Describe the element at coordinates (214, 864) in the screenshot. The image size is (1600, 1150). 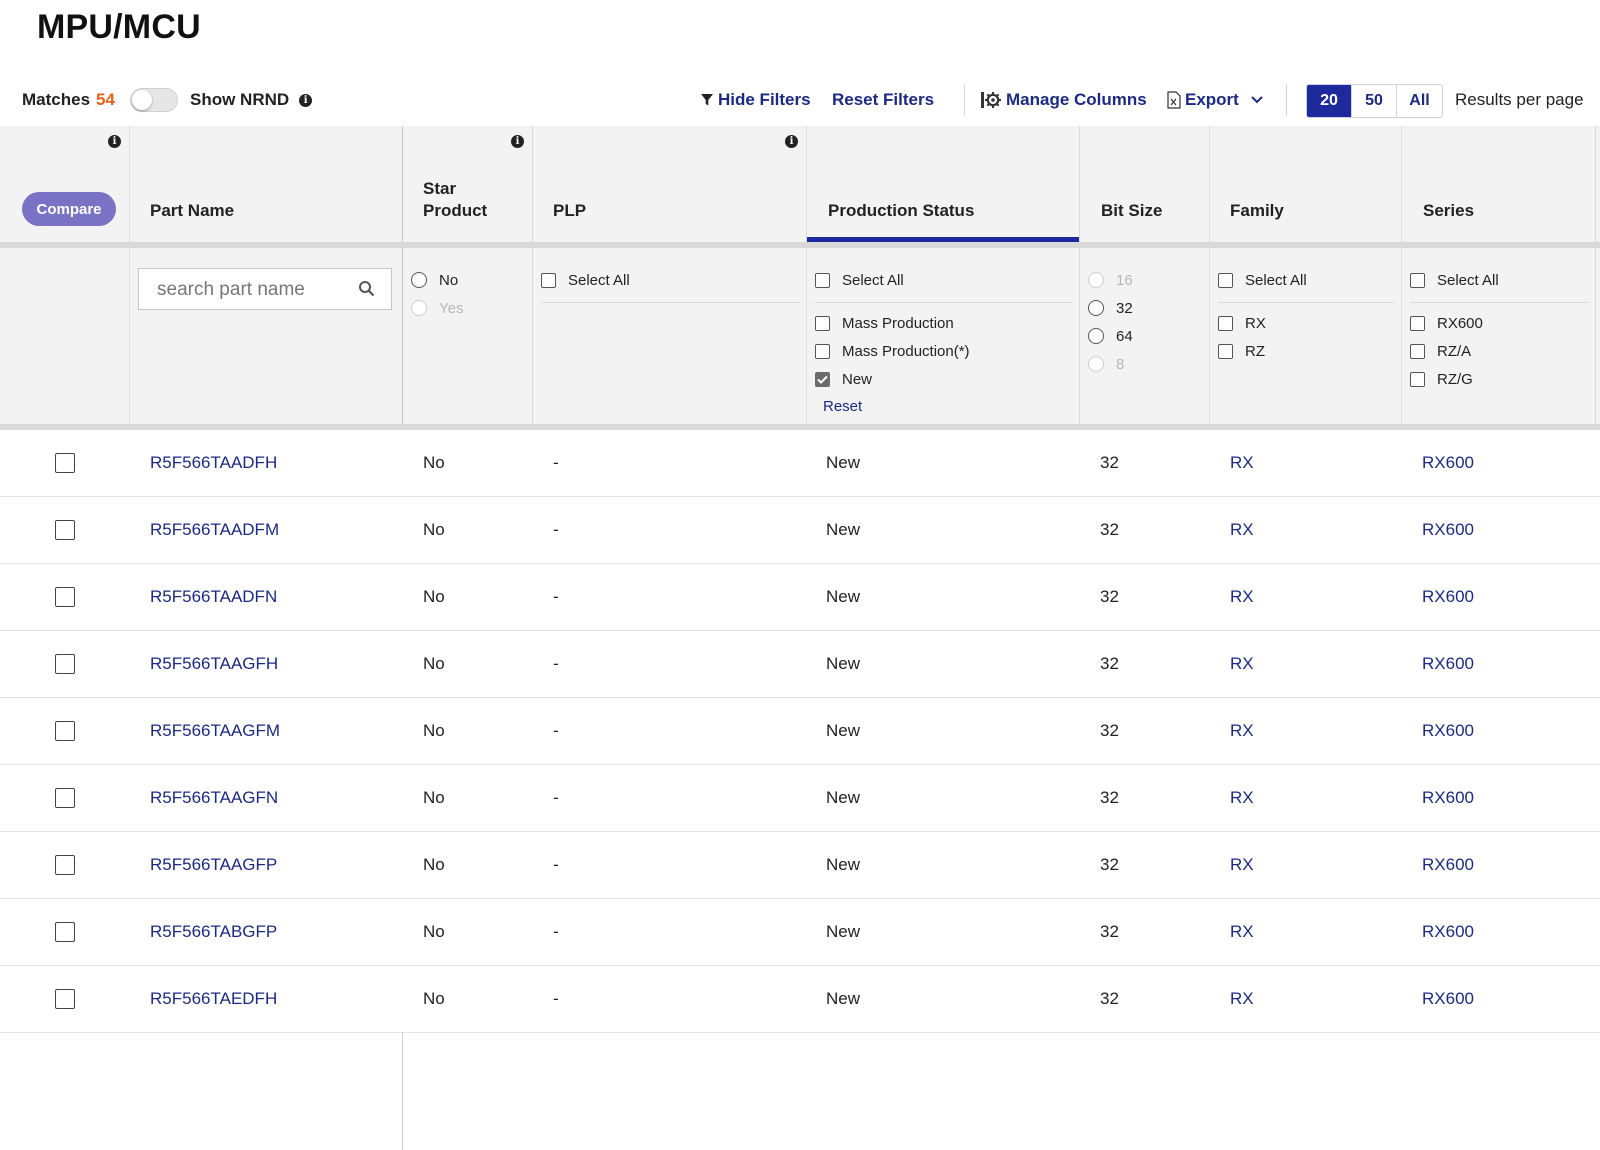
I see `part-name-link: R5F566TAAGFP` at that location.